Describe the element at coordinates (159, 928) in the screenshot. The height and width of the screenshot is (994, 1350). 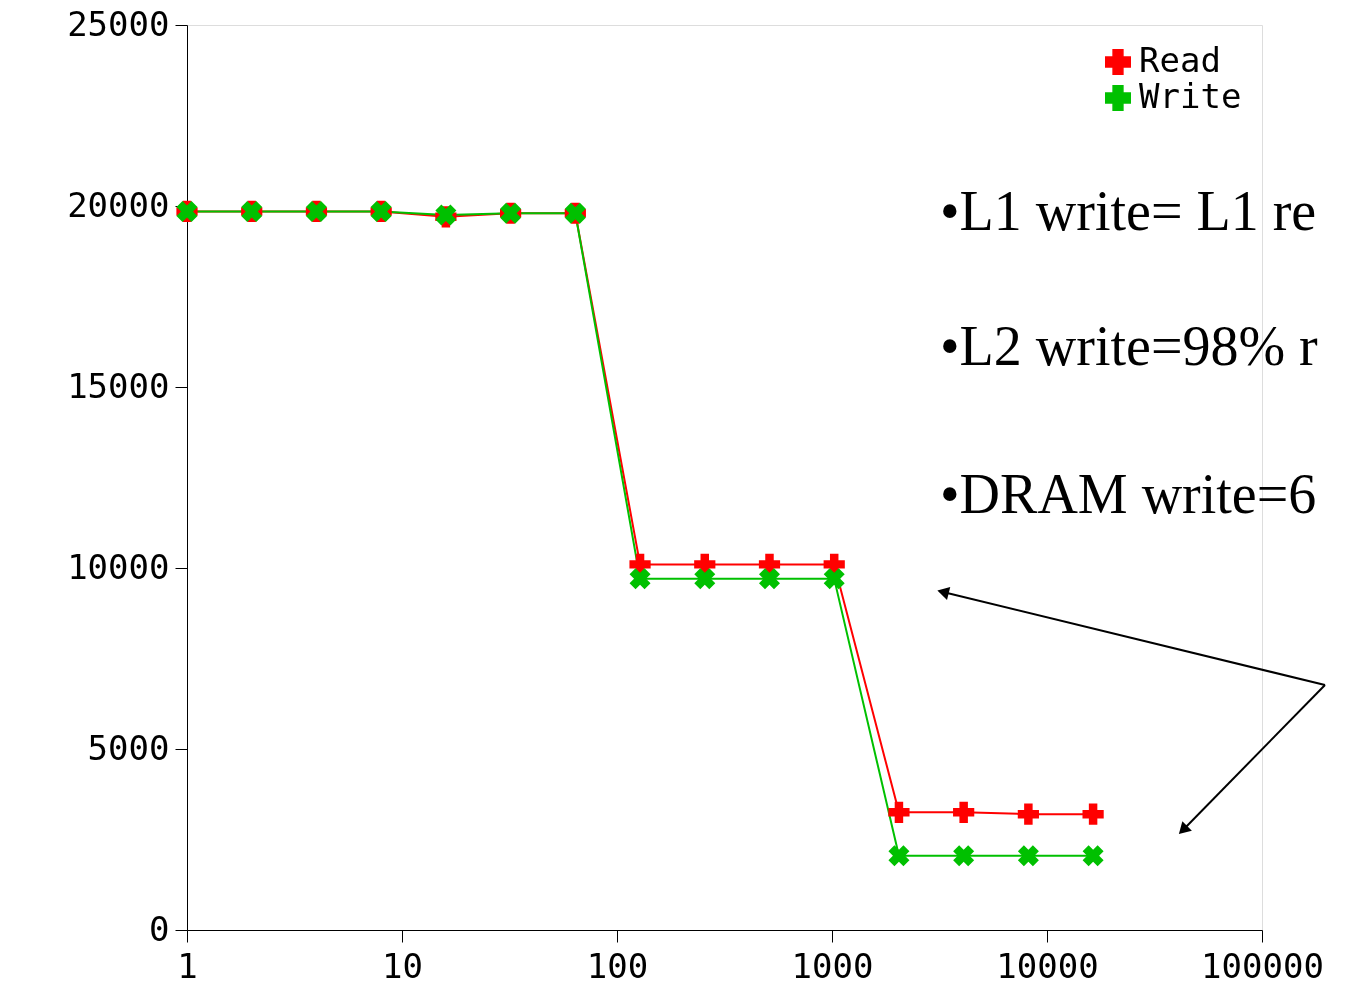
I see `y-tick-label: 0` at that location.